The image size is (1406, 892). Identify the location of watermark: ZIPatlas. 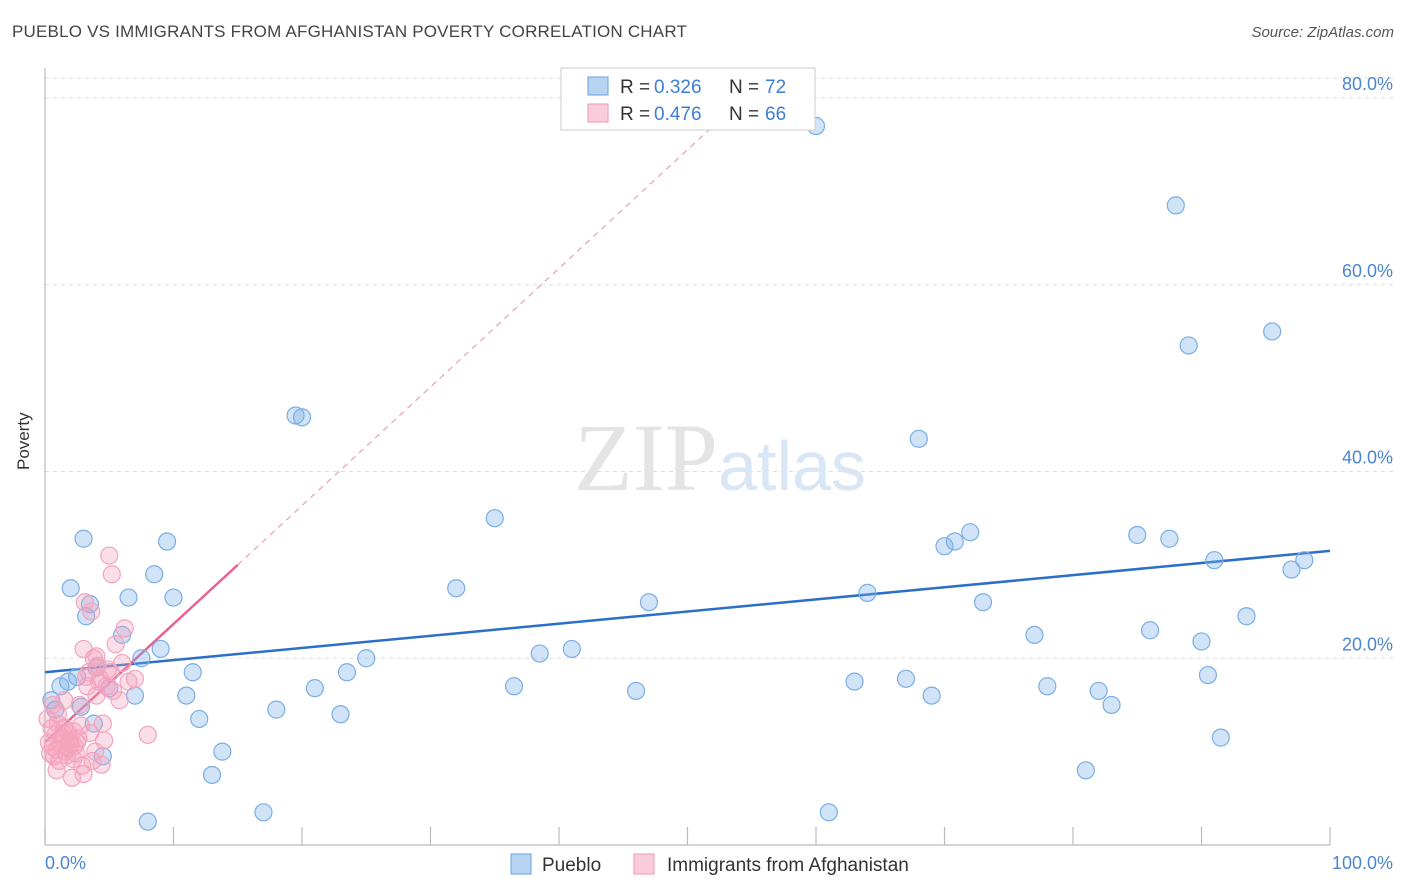
(720, 457).